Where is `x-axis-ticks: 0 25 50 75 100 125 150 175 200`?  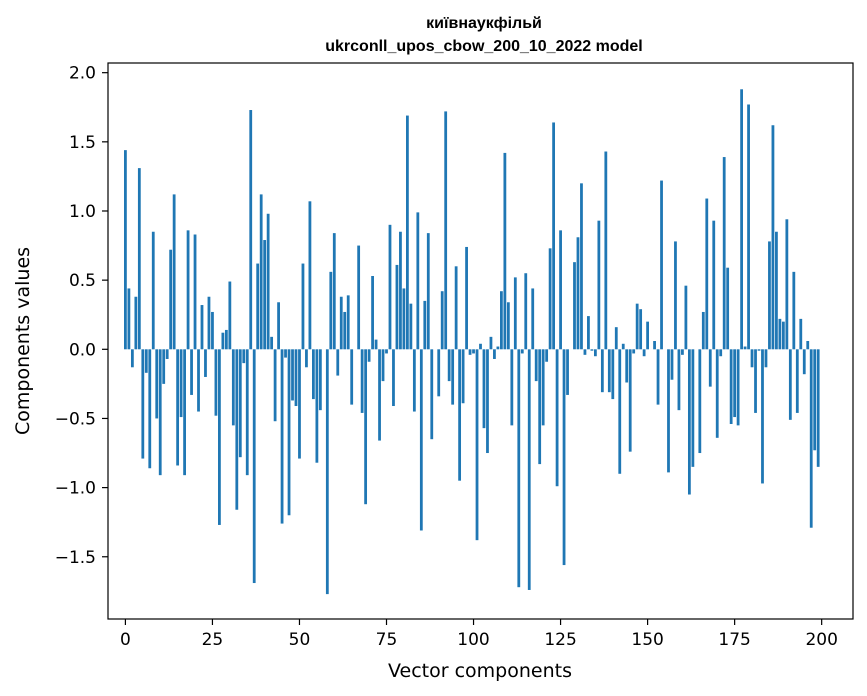 x-axis-ticks: 0 25 50 75 100 125 150 175 200 is located at coordinates (479, 634).